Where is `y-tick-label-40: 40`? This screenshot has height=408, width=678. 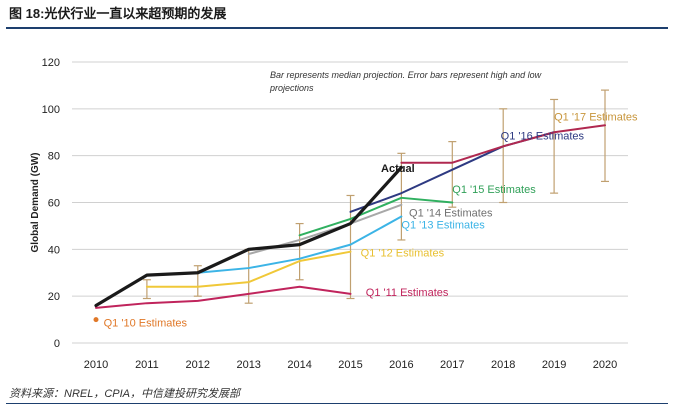 y-tick-label-40: 40 is located at coordinates (54, 250).